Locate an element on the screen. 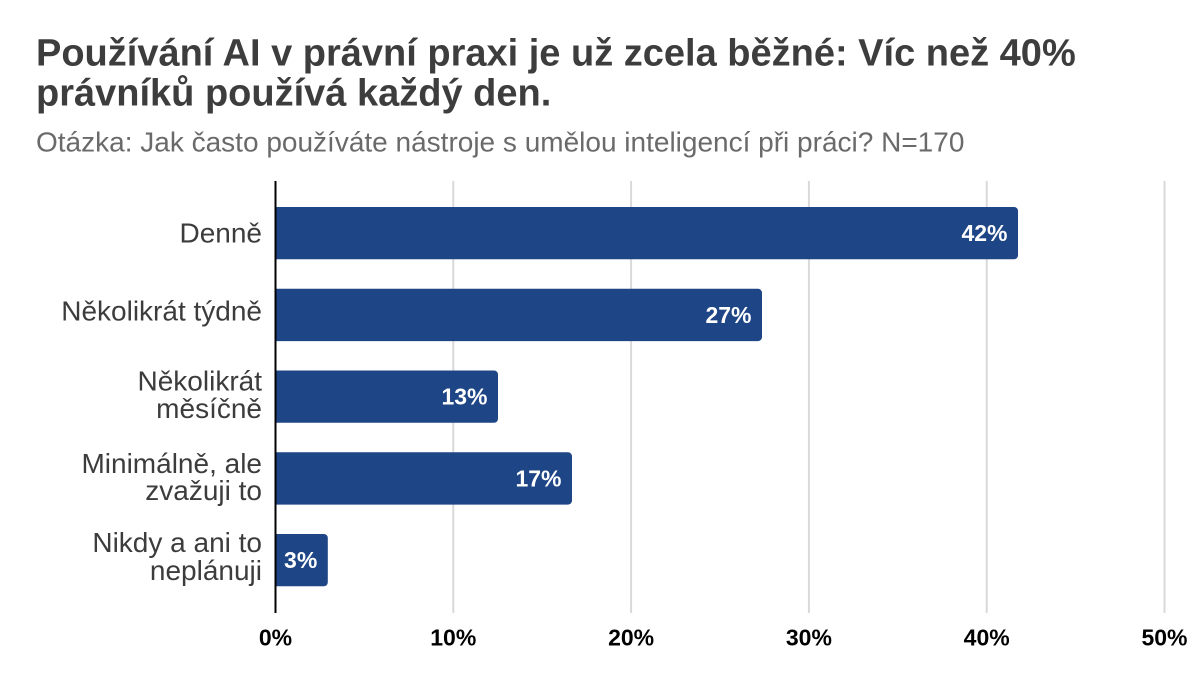  svg-text: 42% is located at coordinates (984, 233).